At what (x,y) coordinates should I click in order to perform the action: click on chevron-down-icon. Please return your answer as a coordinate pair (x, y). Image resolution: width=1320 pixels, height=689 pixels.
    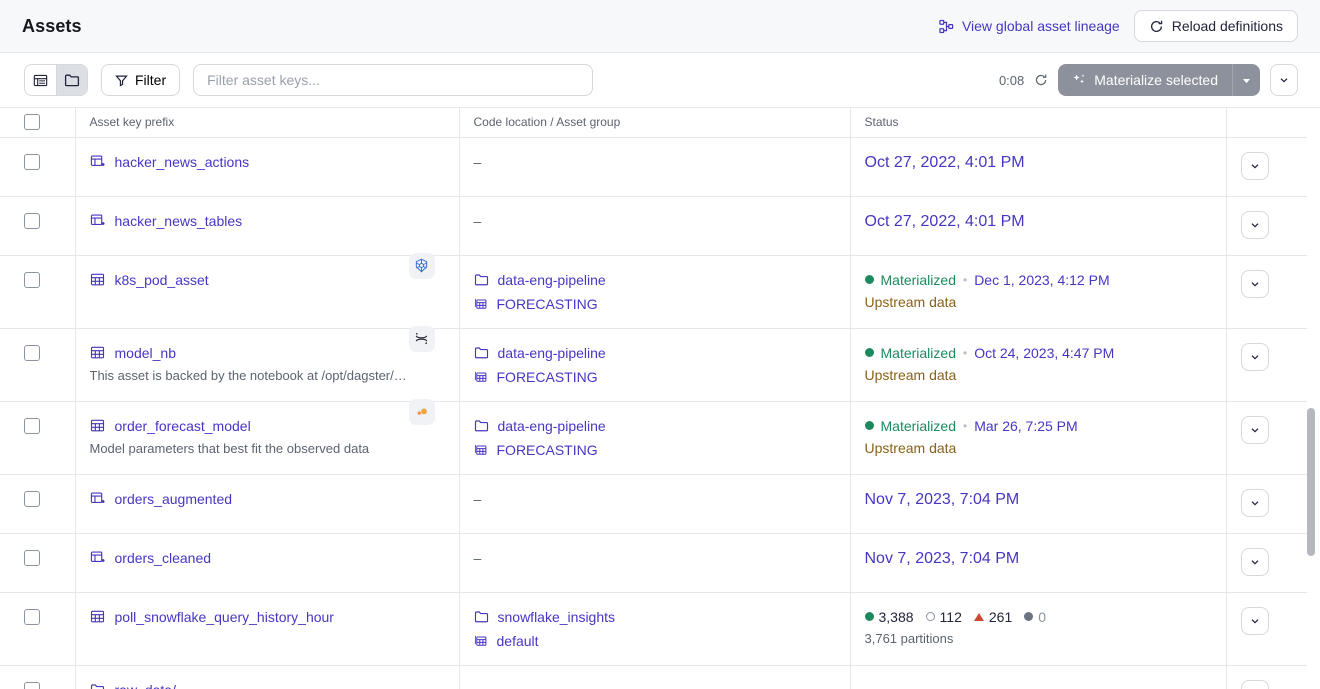
    Looking at the image, I should click on (1255, 621).